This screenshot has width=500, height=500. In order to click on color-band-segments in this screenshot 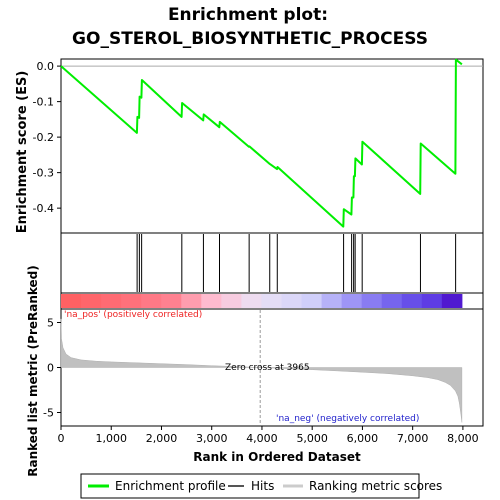, I will do `click(262, 301)`.